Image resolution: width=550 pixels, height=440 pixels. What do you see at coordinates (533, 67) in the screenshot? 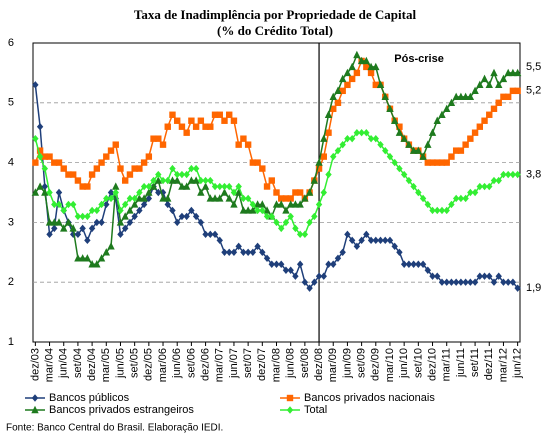
I see `data-label: 5,5` at bounding box center [533, 67].